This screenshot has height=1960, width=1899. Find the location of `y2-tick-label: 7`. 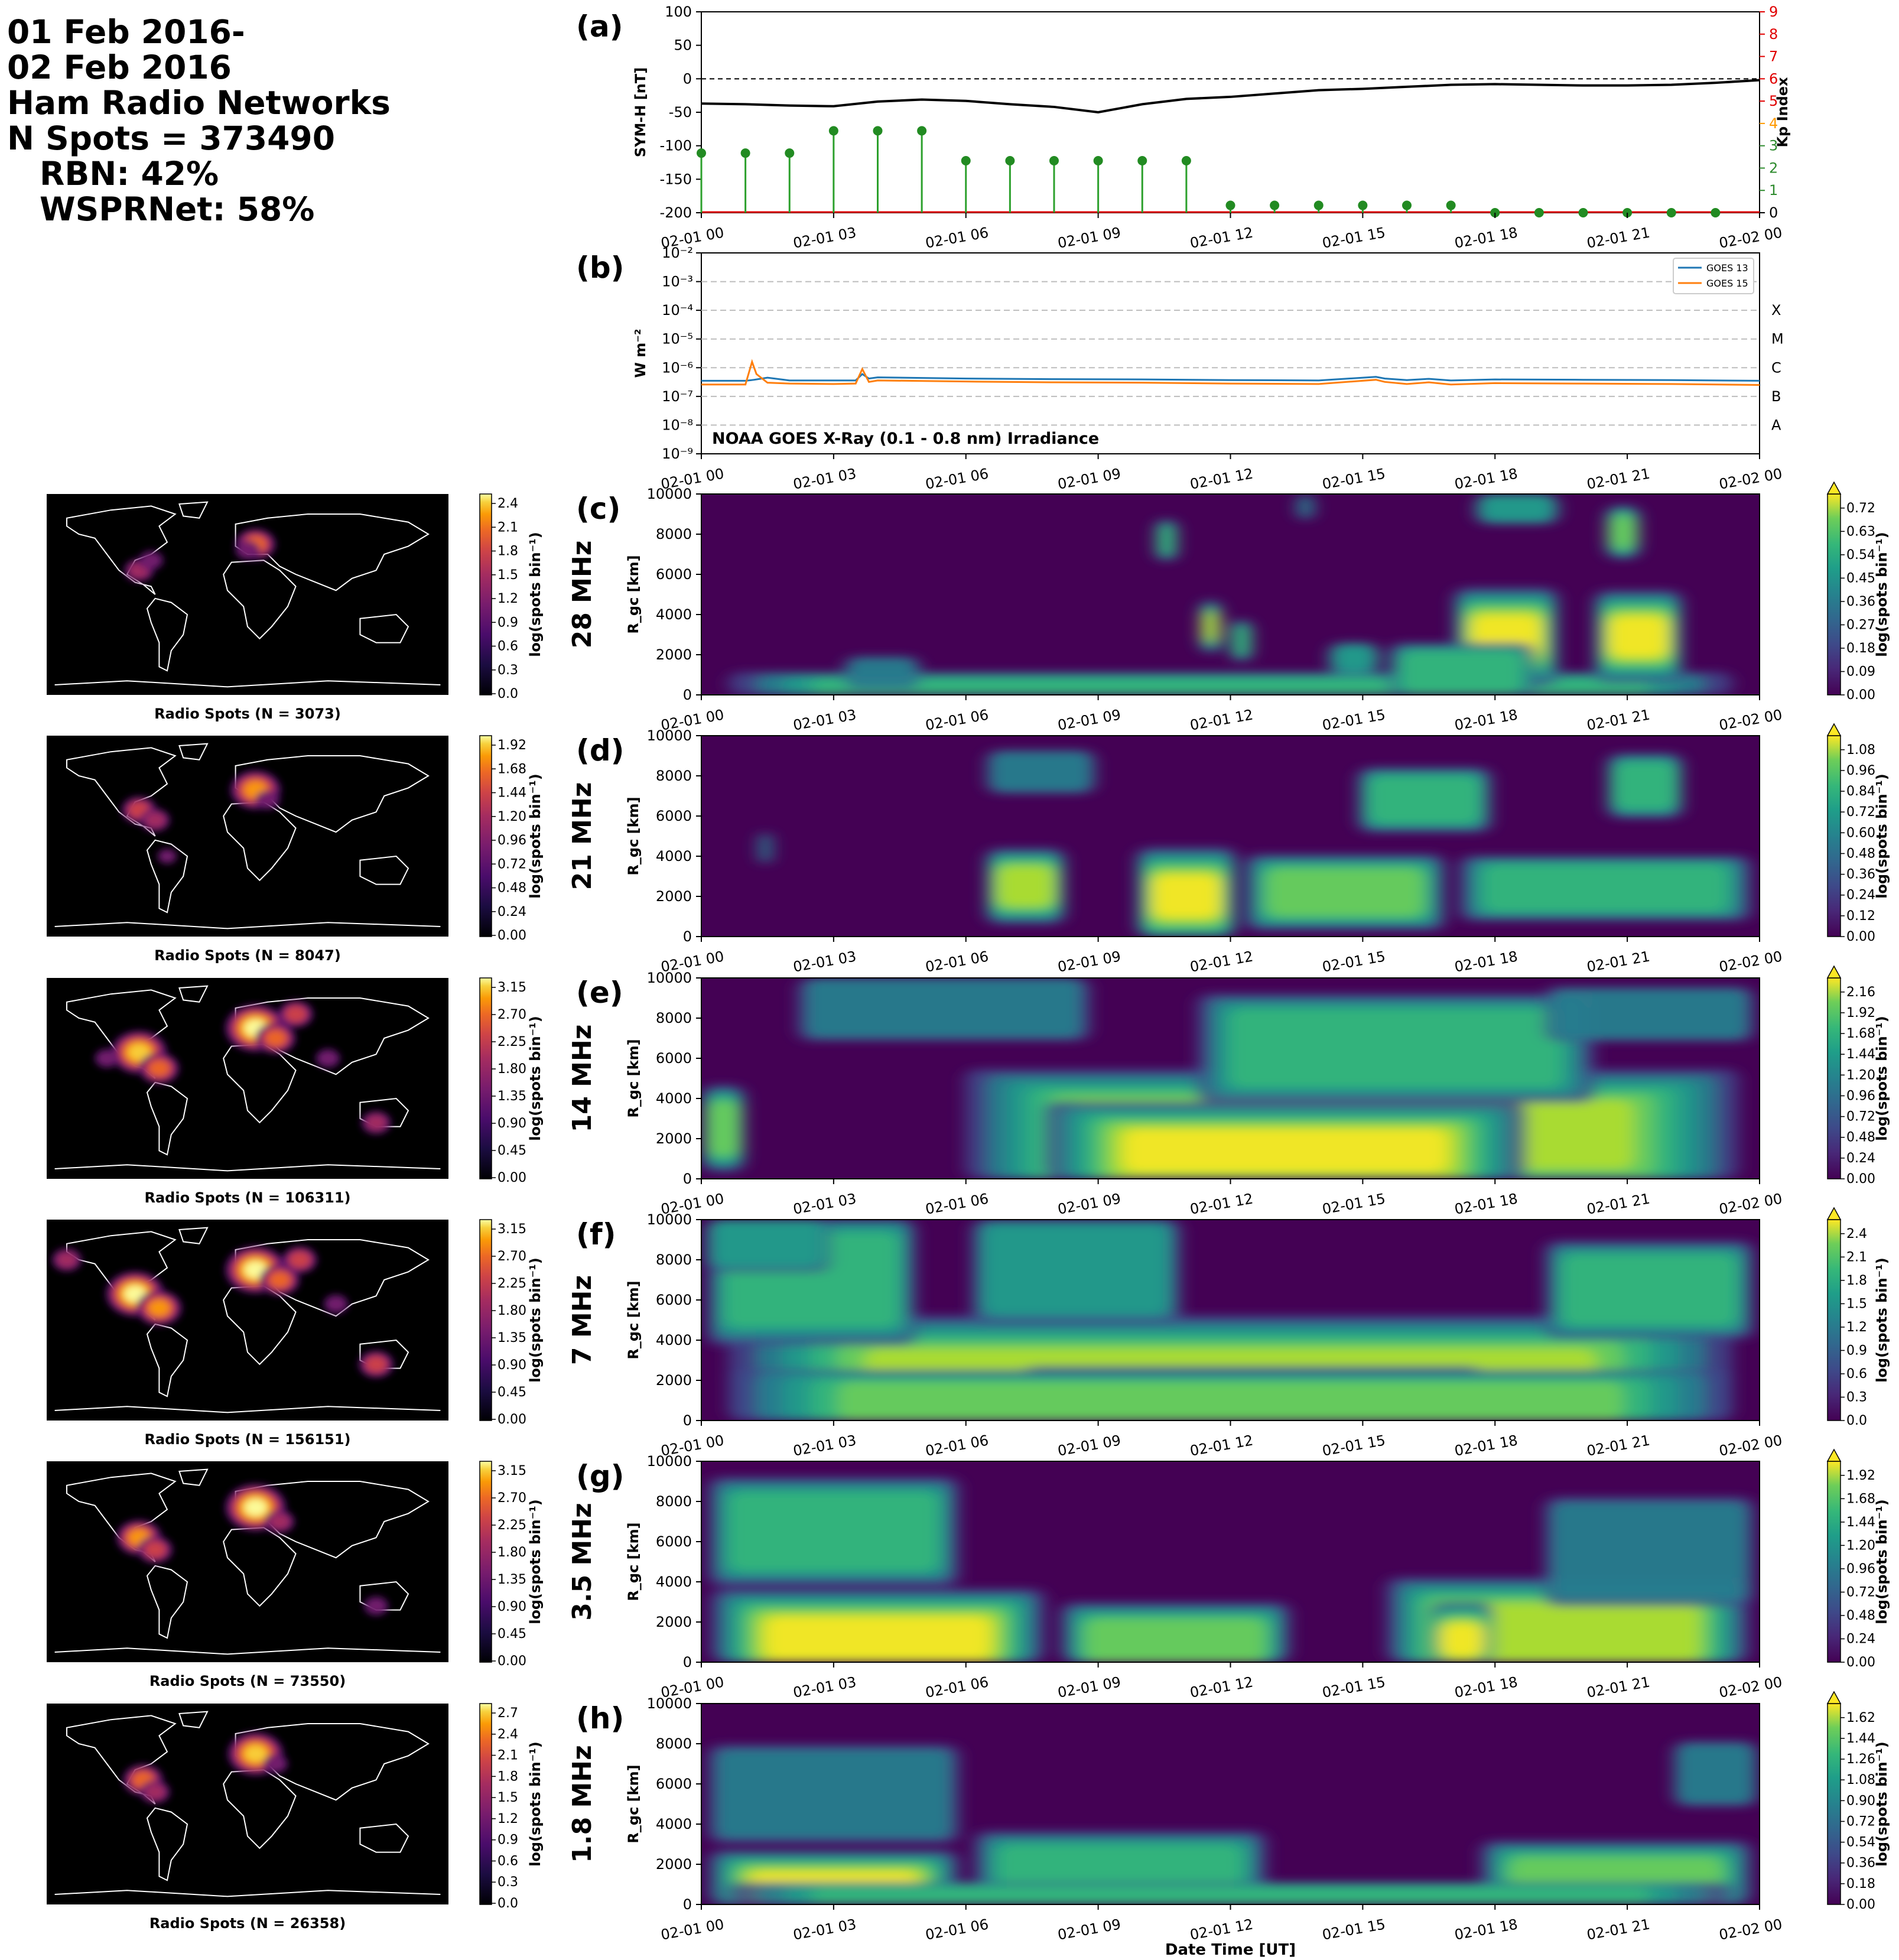

y2-tick-label: 7 is located at coordinates (1773, 56).